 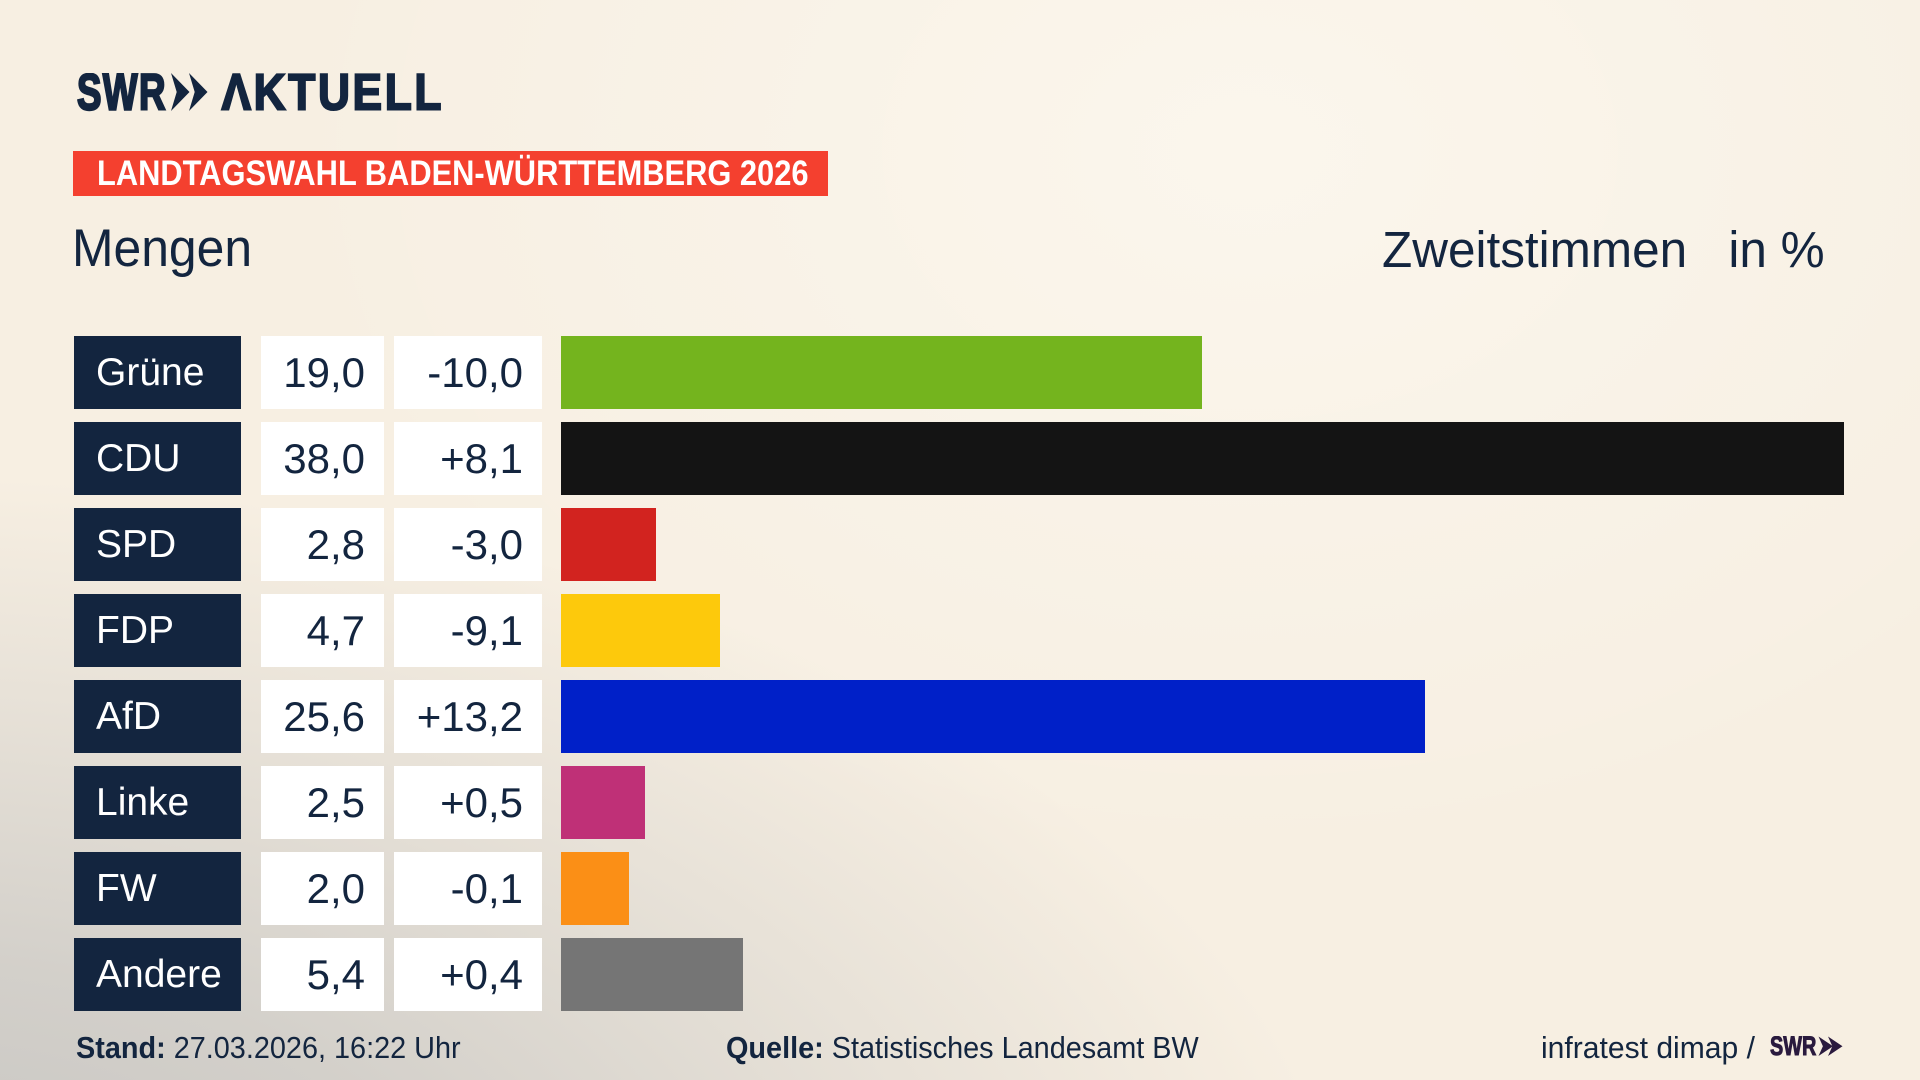 I want to click on svg-text: ΛKTUELL, so click(x=333, y=97).